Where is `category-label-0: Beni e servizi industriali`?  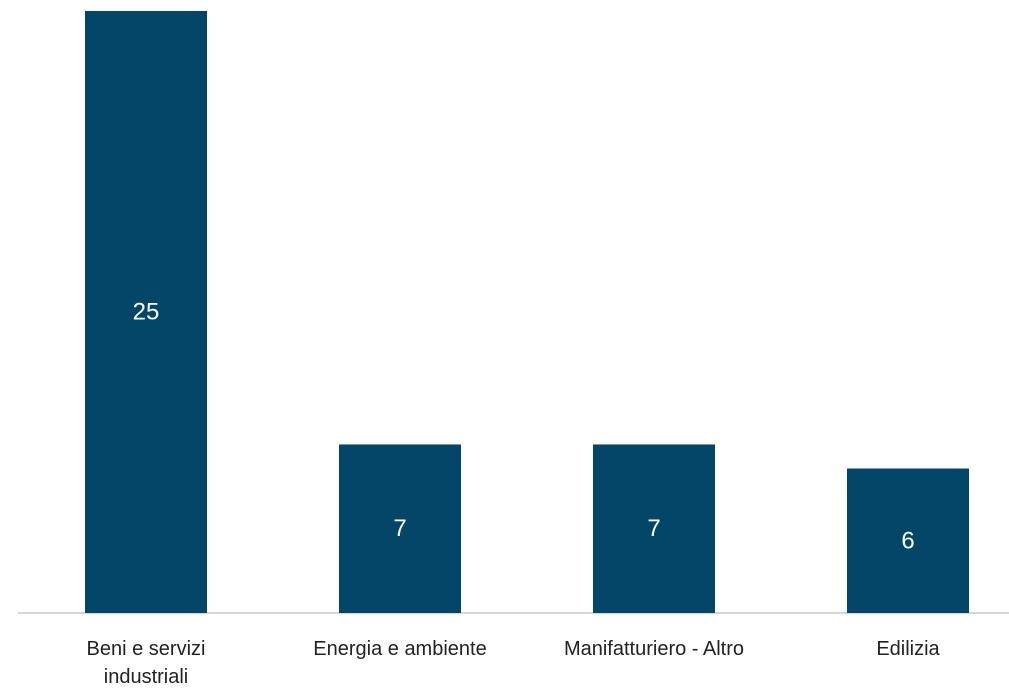 category-label-0: Beni e servizi industriali is located at coordinates (146, 663).